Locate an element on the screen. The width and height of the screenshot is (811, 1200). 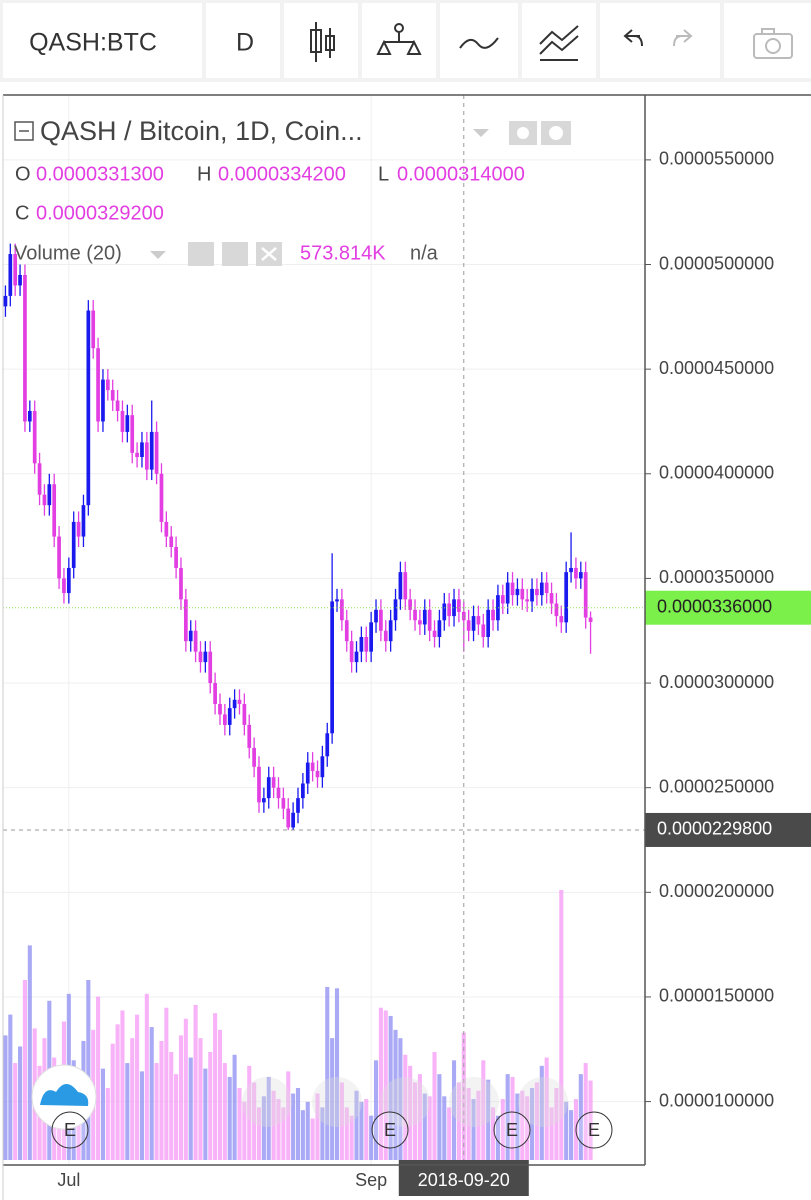
y-tick-label: 0.0000500000 is located at coordinates (716, 263).